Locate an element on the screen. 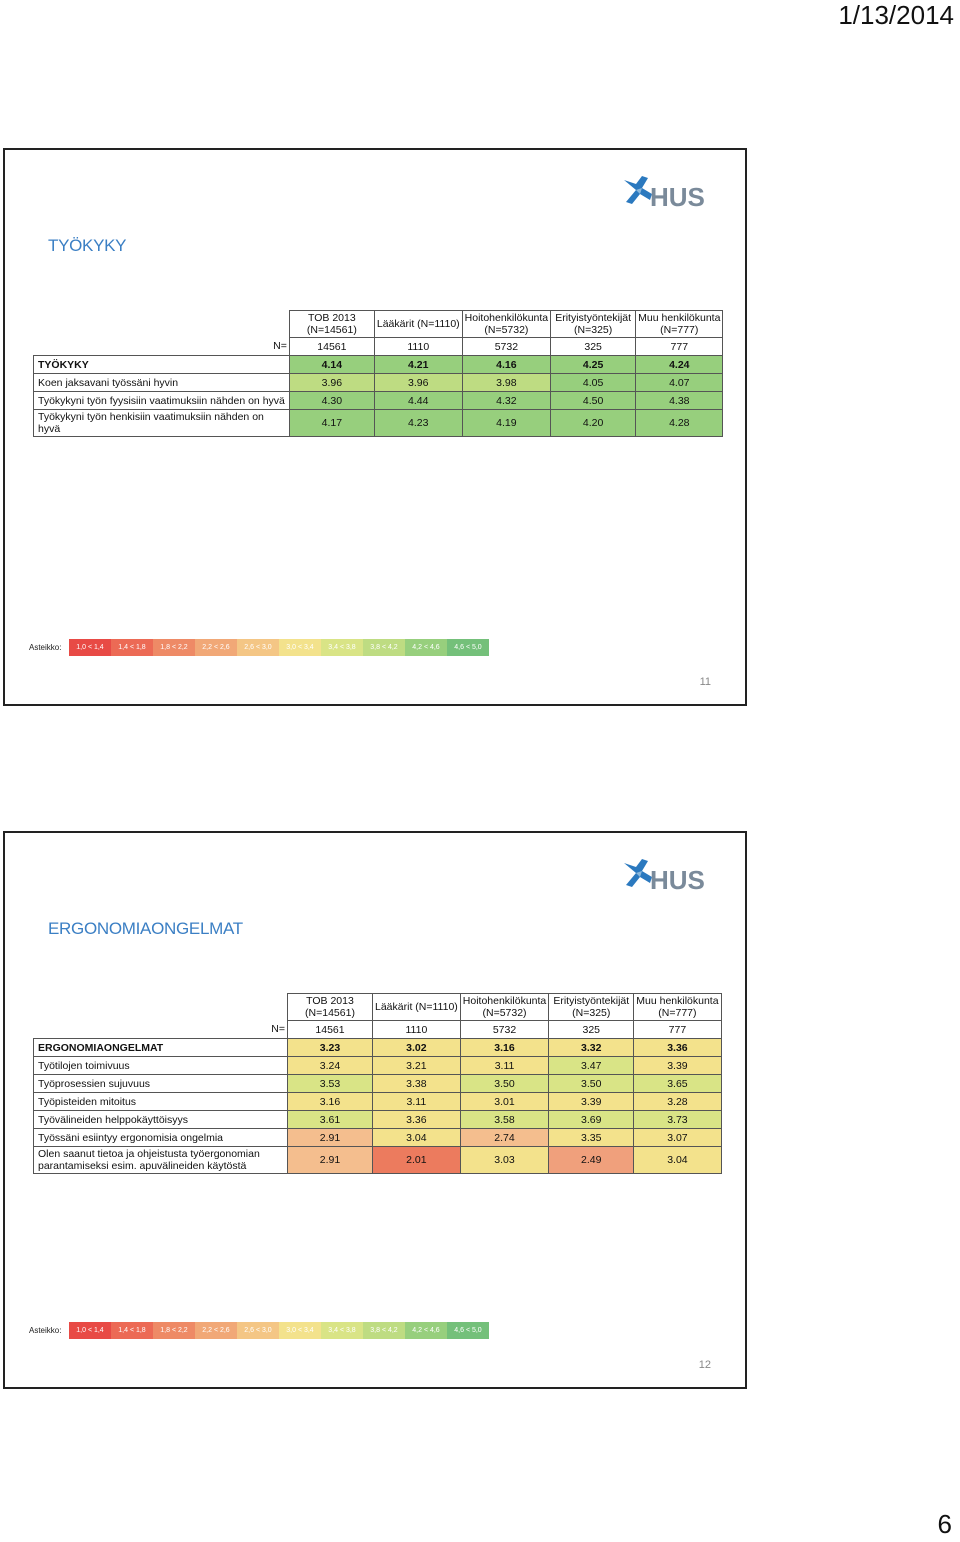 The width and height of the screenshot is (960, 1542). column-header: Lääkärit (N=1110) is located at coordinates (418, 324).